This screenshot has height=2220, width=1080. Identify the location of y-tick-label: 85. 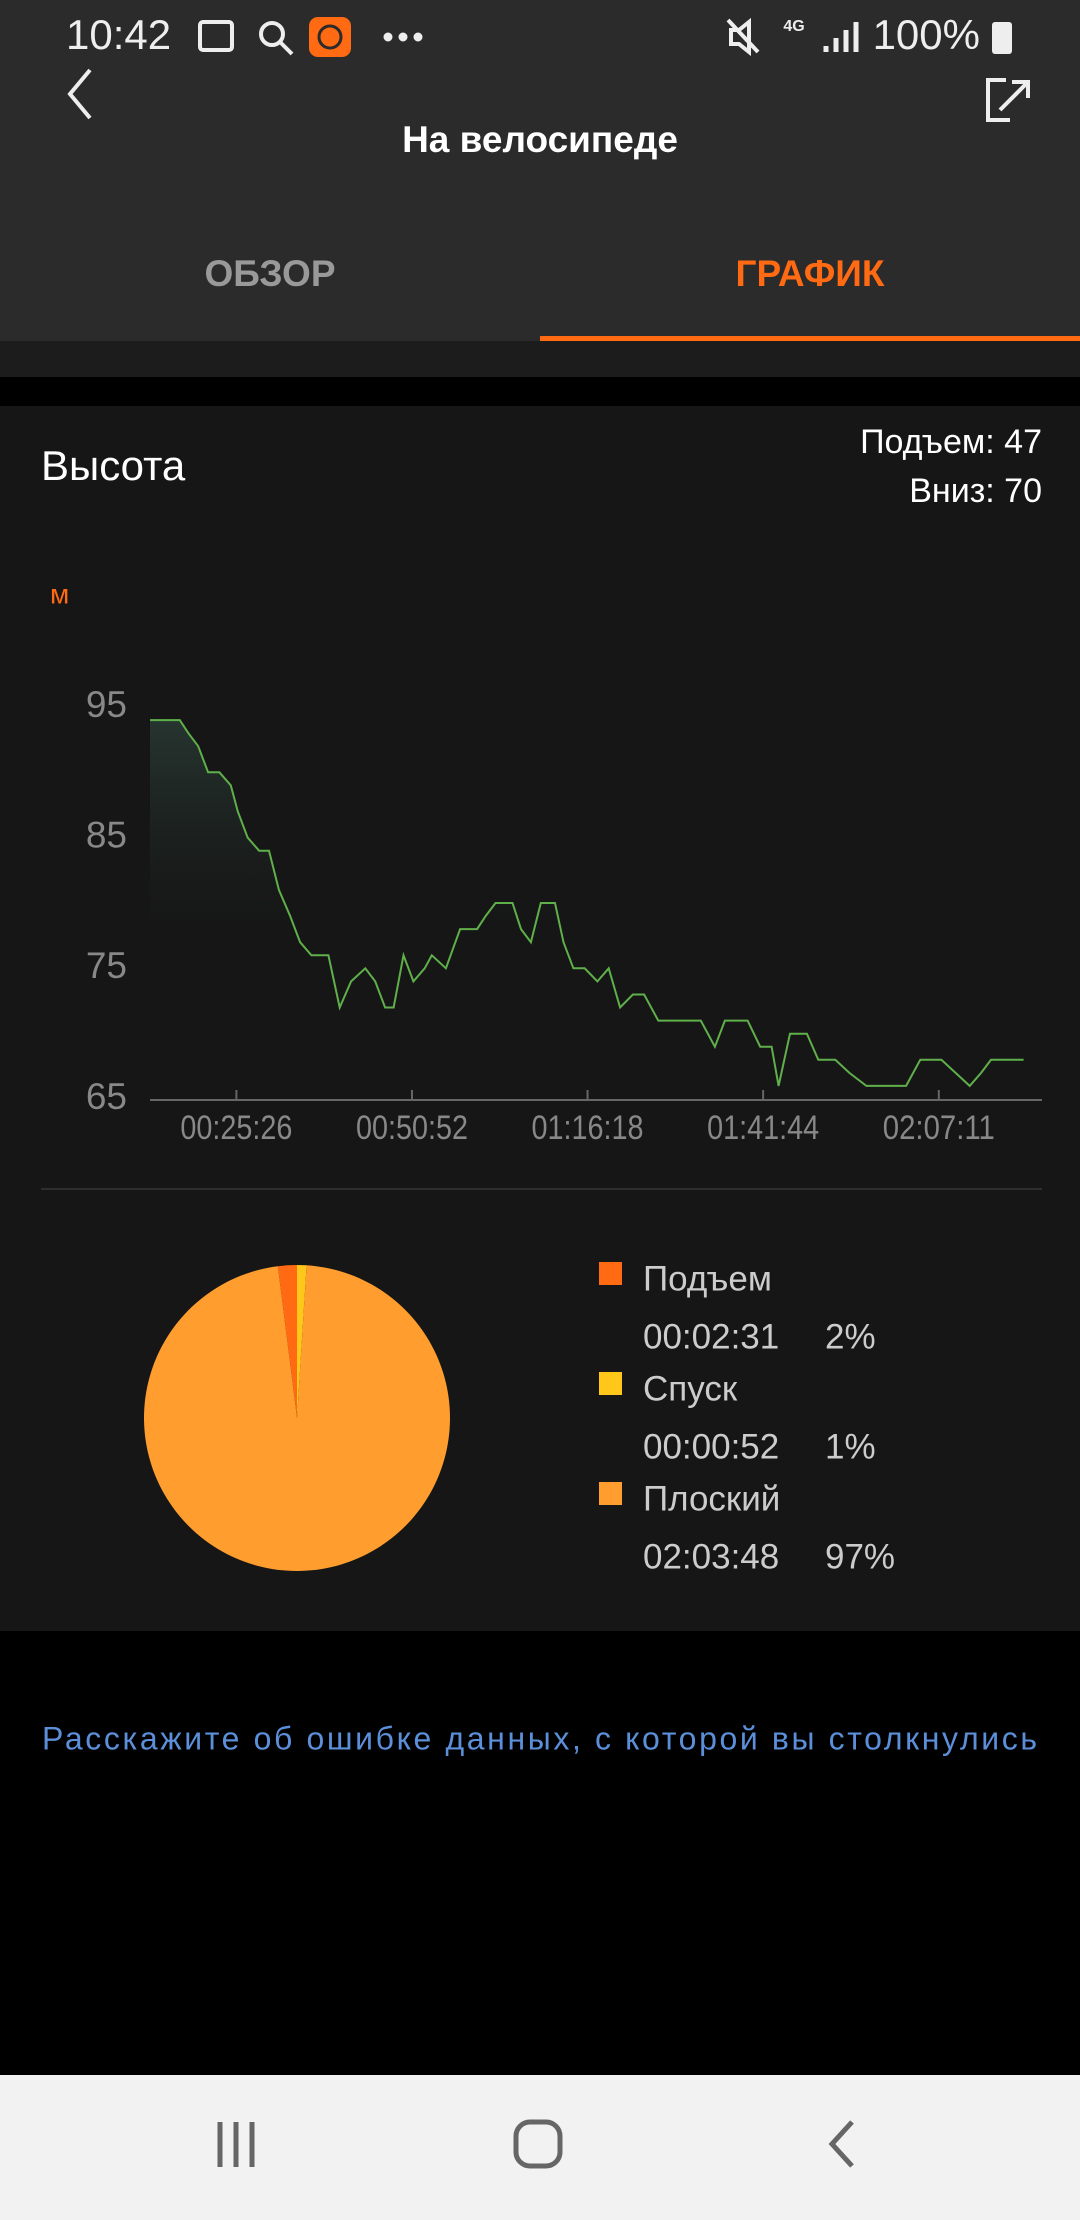
(106, 834).